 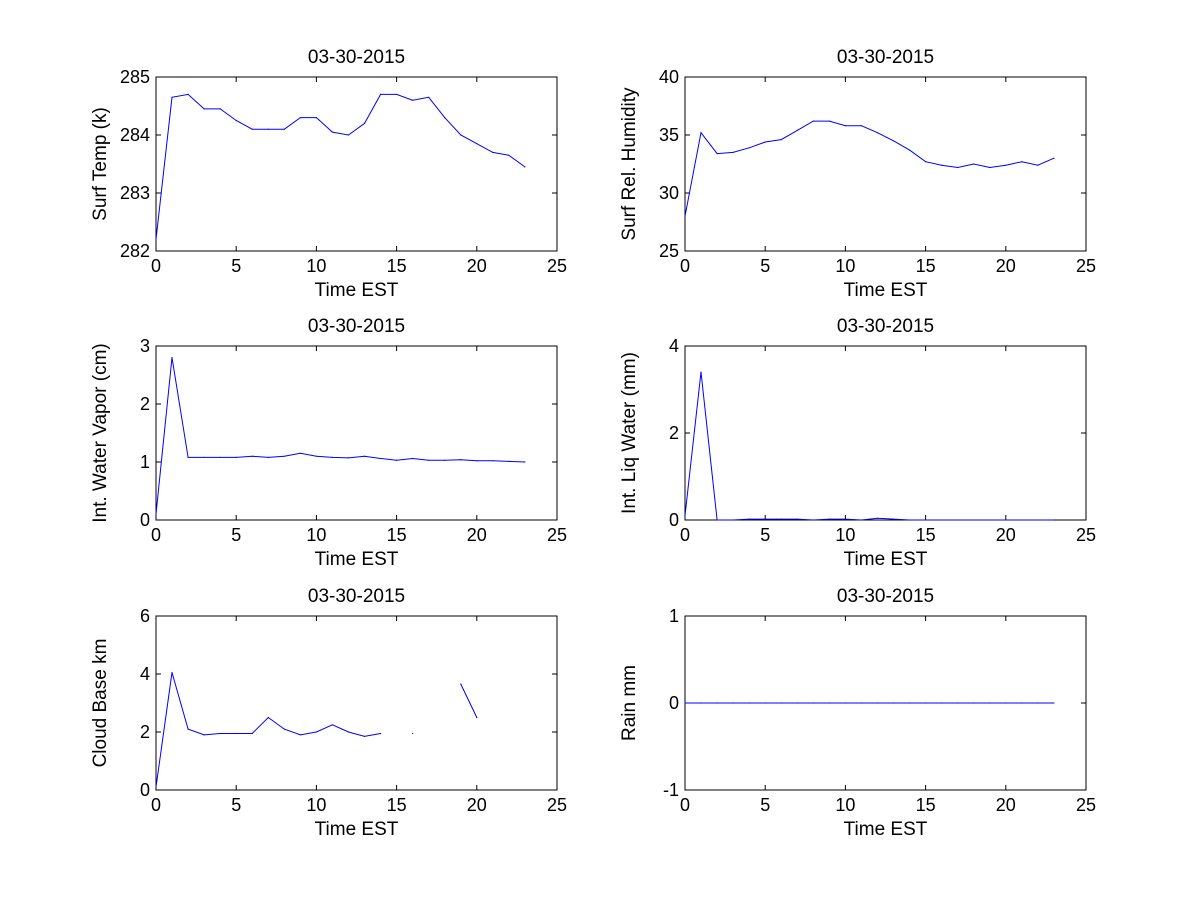 I want to click on y-tick-label: 284, so click(x=135, y=135).